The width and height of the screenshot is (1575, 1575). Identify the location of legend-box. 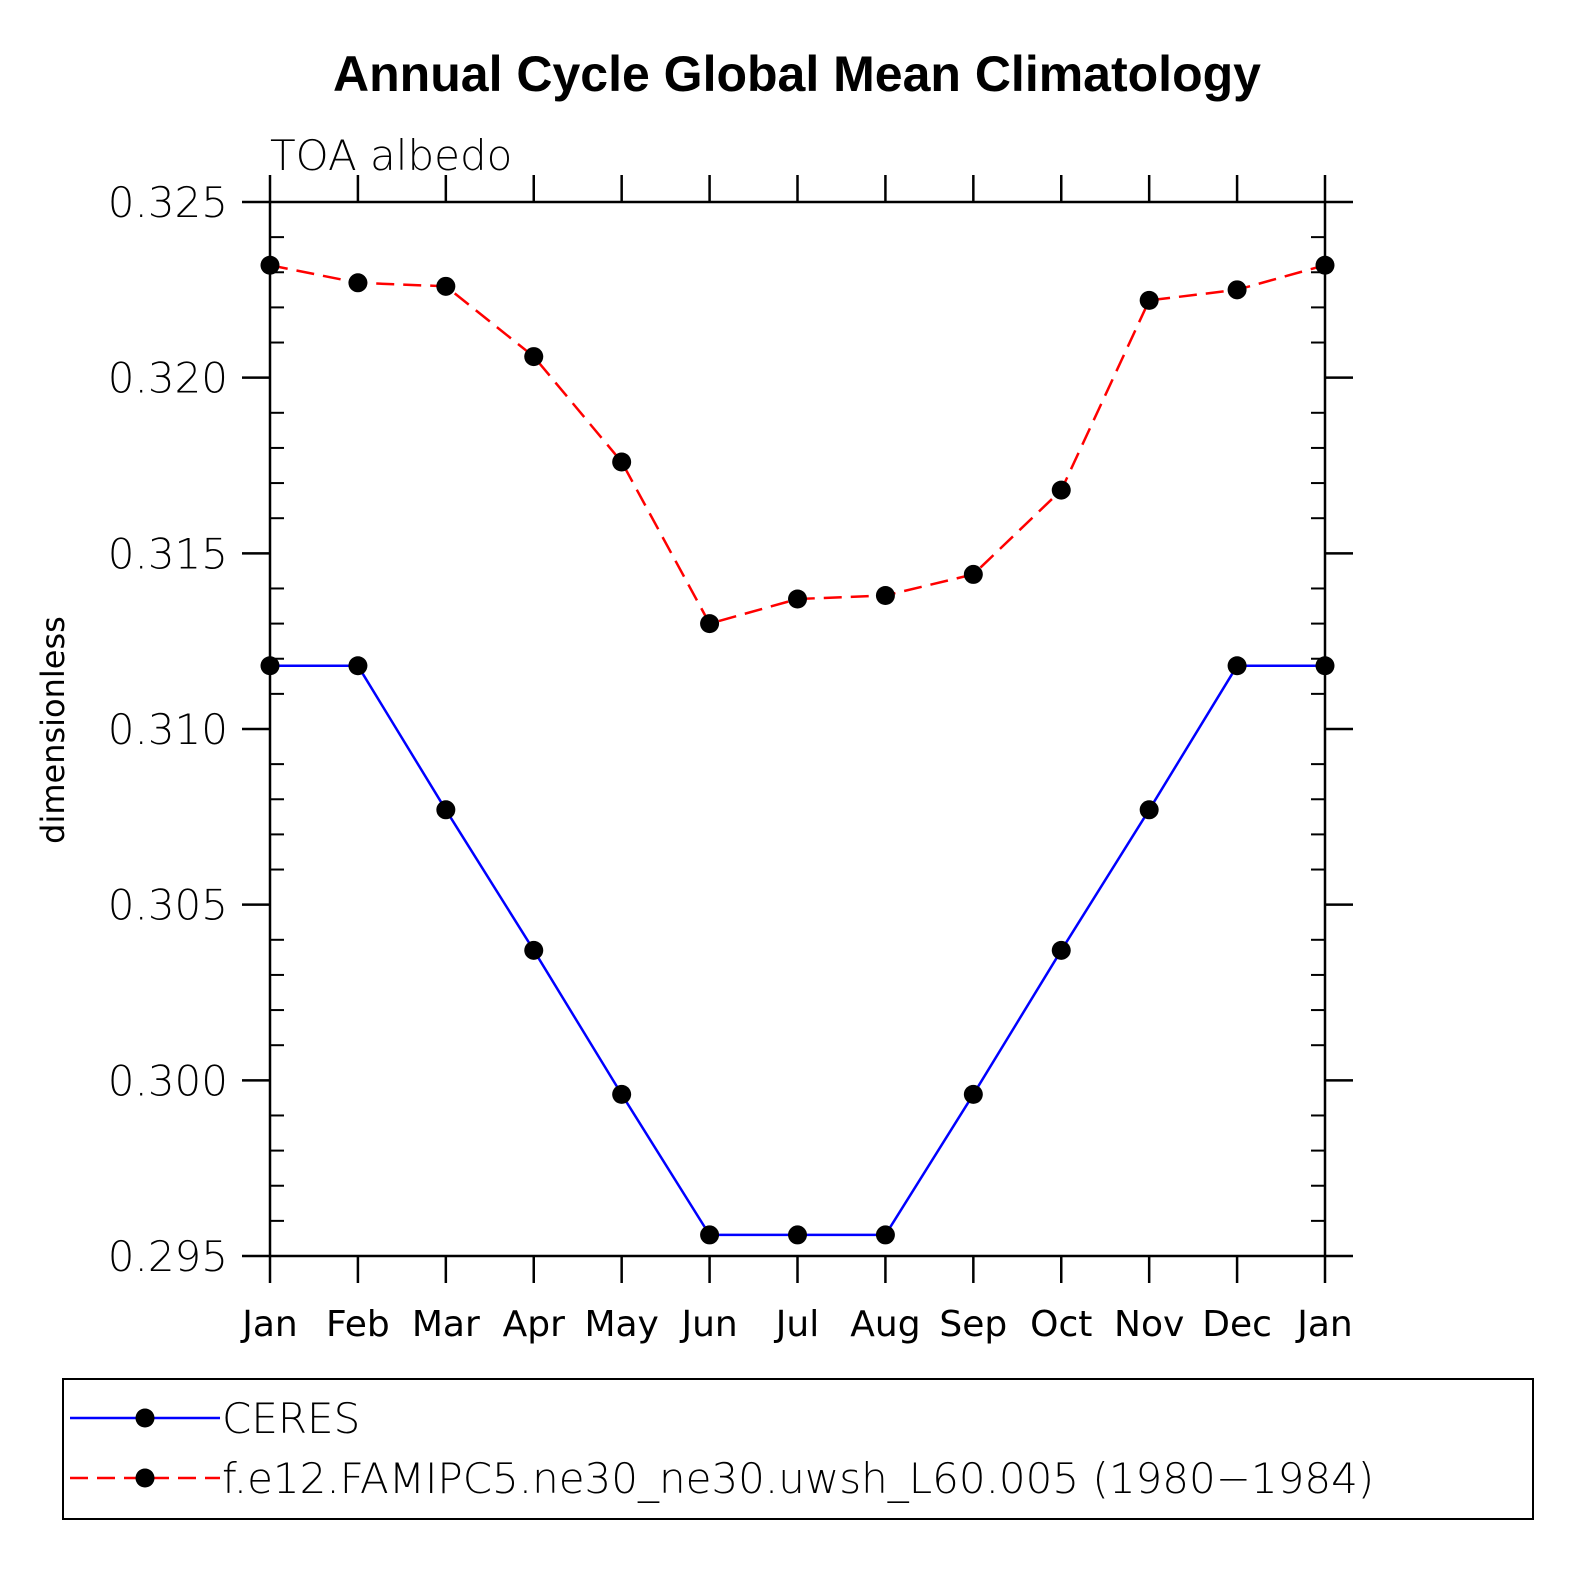
(798, 1449).